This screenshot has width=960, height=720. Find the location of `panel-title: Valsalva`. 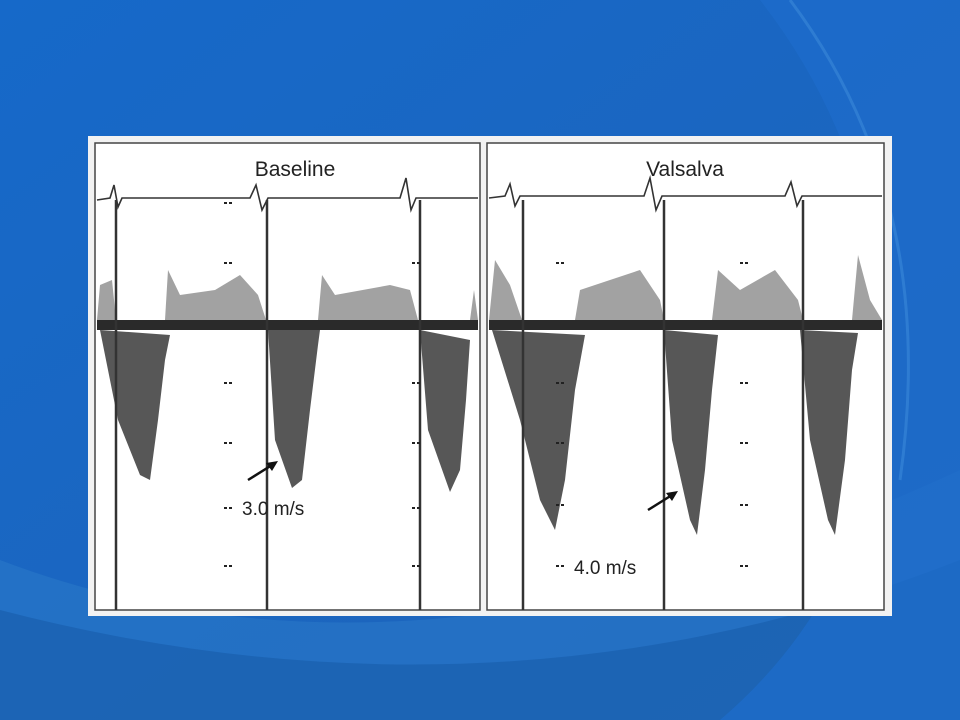

panel-title: Valsalva is located at coordinates (685, 169).